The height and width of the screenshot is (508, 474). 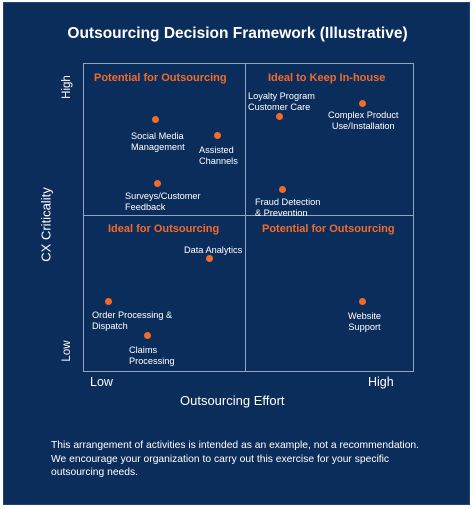 What do you see at coordinates (213, 250) in the screenshot?
I see `item-label-data-analytics: Data Analytics` at bounding box center [213, 250].